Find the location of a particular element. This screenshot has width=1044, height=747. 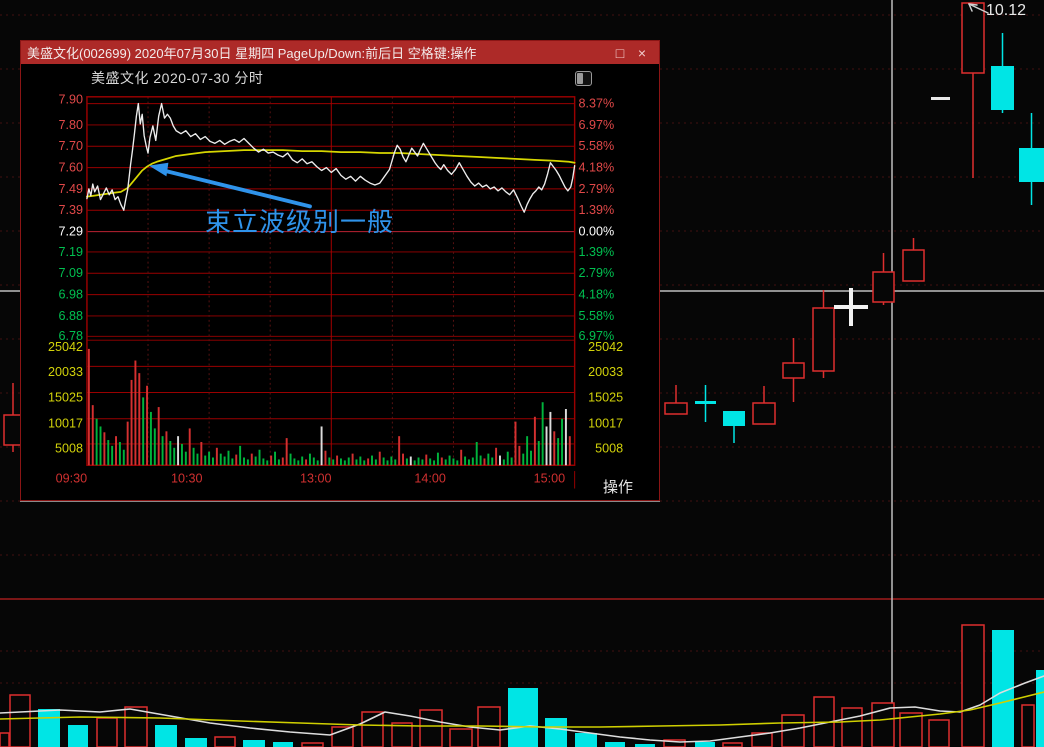

volume-label: 20033 is located at coordinates (65, 372).